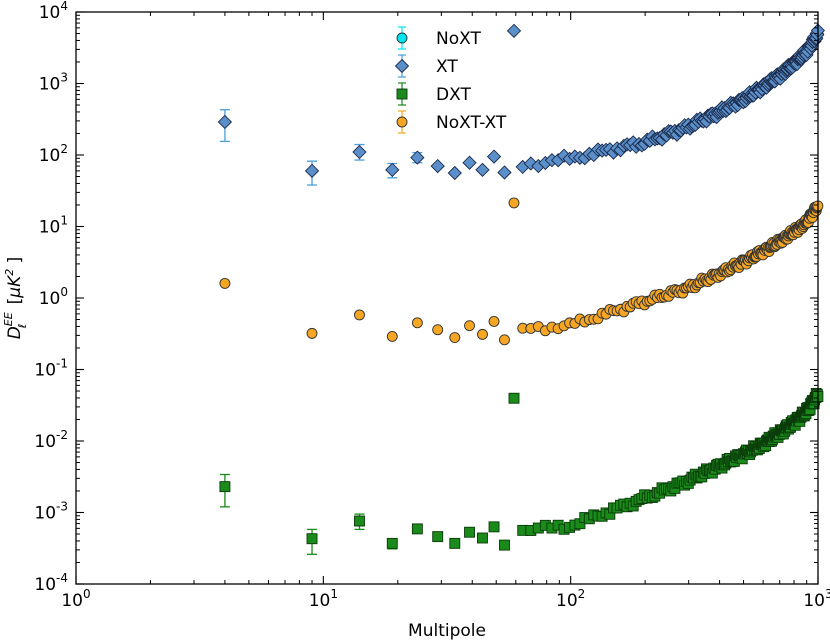 The height and width of the screenshot is (640, 830). Describe the element at coordinates (51, 583) in the screenshot. I see `y-tick-label: 10⁻⁴` at that location.